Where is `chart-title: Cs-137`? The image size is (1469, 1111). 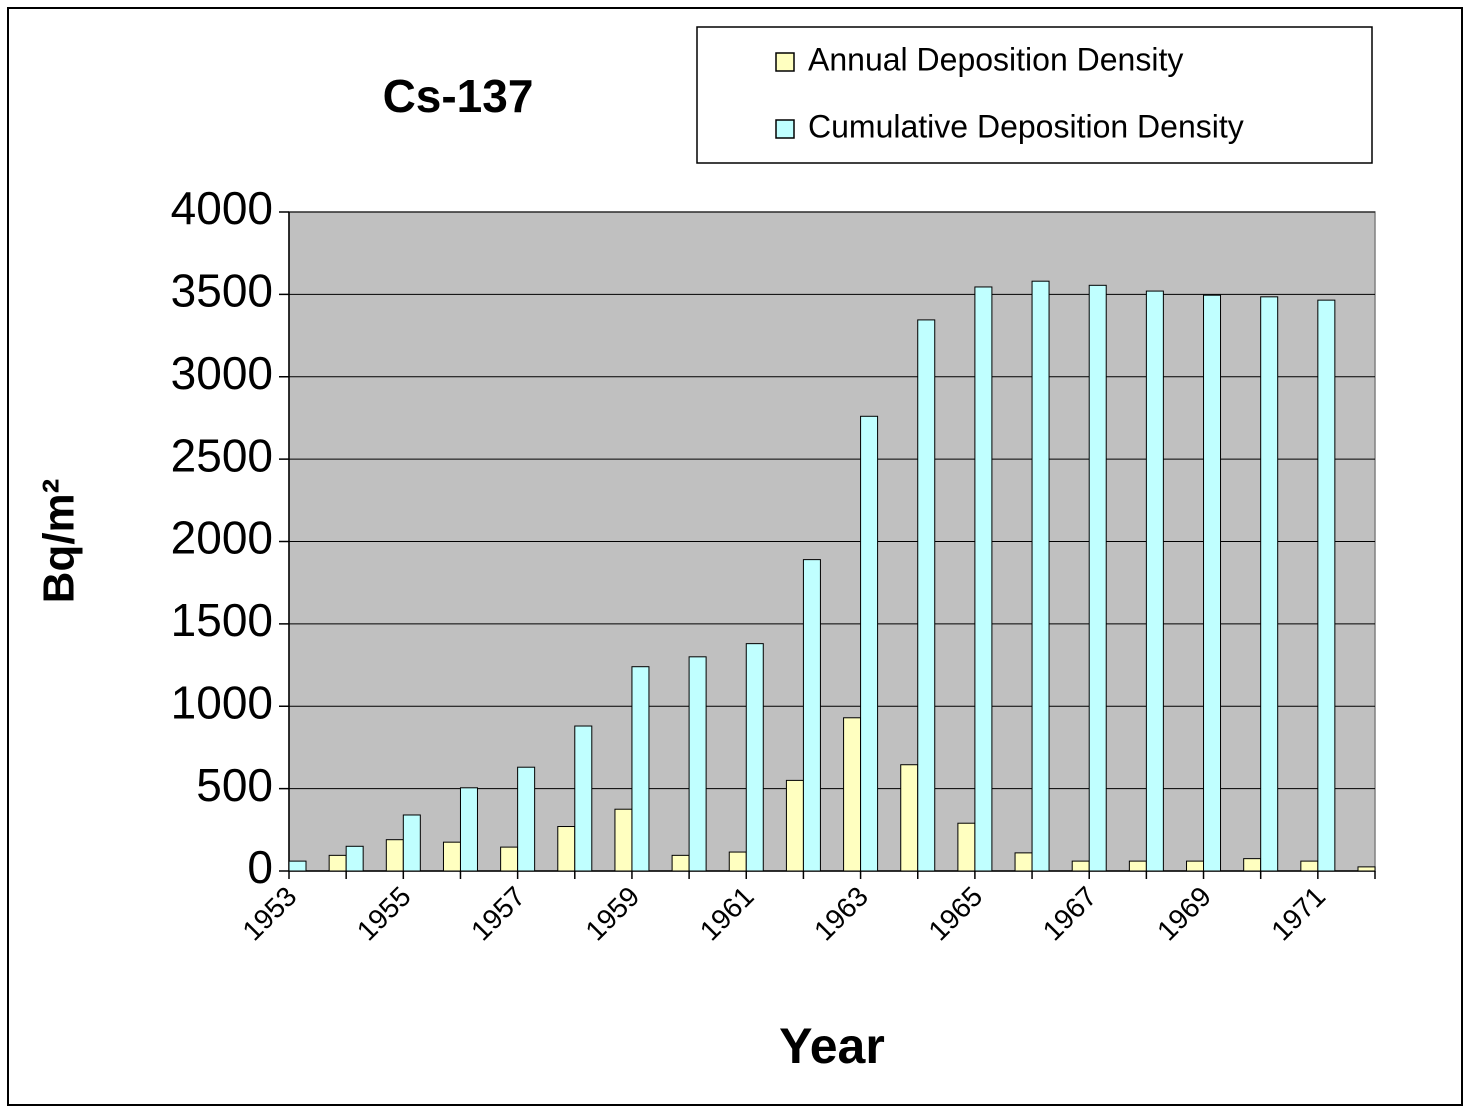
chart-title: Cs-137 is located at coordinates (458, 96).